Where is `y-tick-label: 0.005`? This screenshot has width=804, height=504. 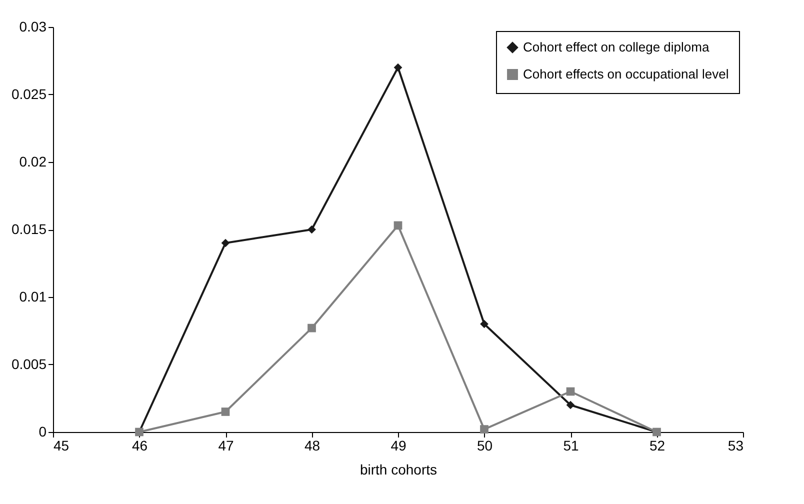 y-tick-label: 0.005 is located at coordinates (29, 364).